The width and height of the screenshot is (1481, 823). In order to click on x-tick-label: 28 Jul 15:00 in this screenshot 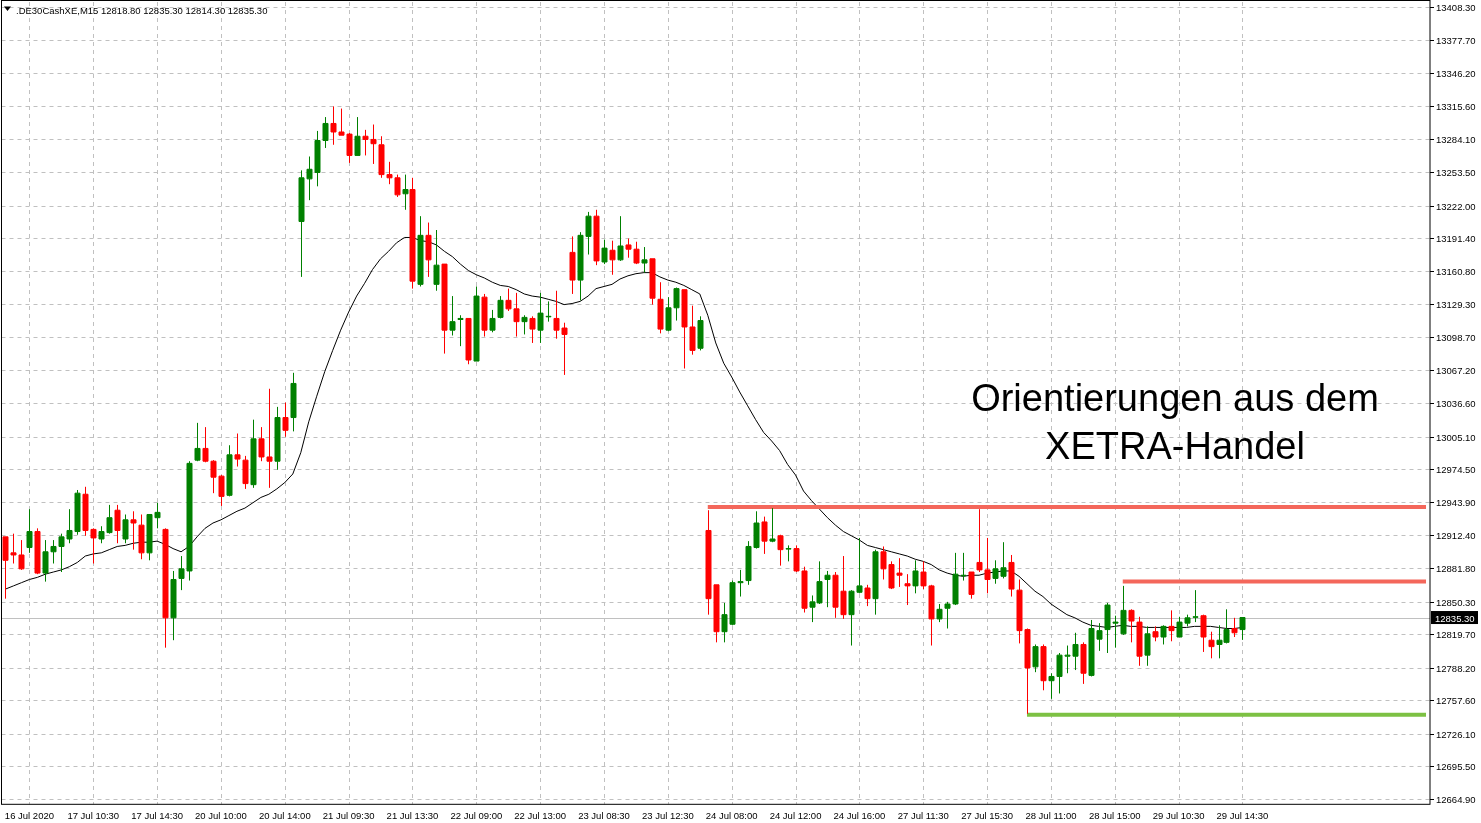, I will do `click(1114, 815)`.